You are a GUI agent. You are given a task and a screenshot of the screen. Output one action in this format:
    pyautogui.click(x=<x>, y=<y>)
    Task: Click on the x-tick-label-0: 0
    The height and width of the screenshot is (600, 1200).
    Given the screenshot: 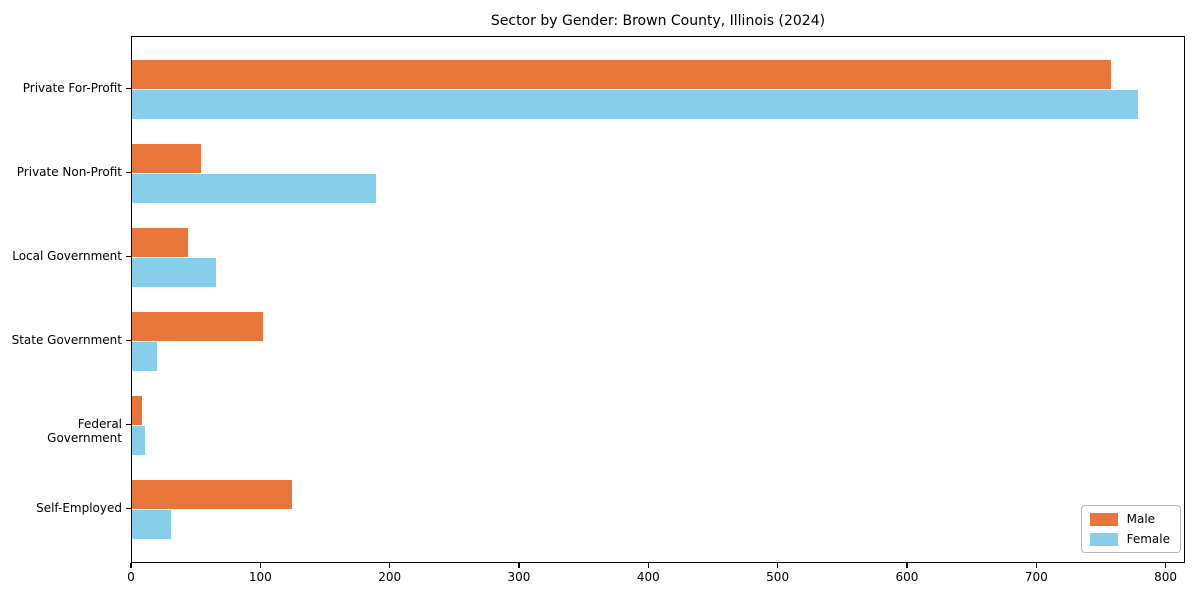 What is the action you would take?
    pyautogui.click(x=131, y=577)
    